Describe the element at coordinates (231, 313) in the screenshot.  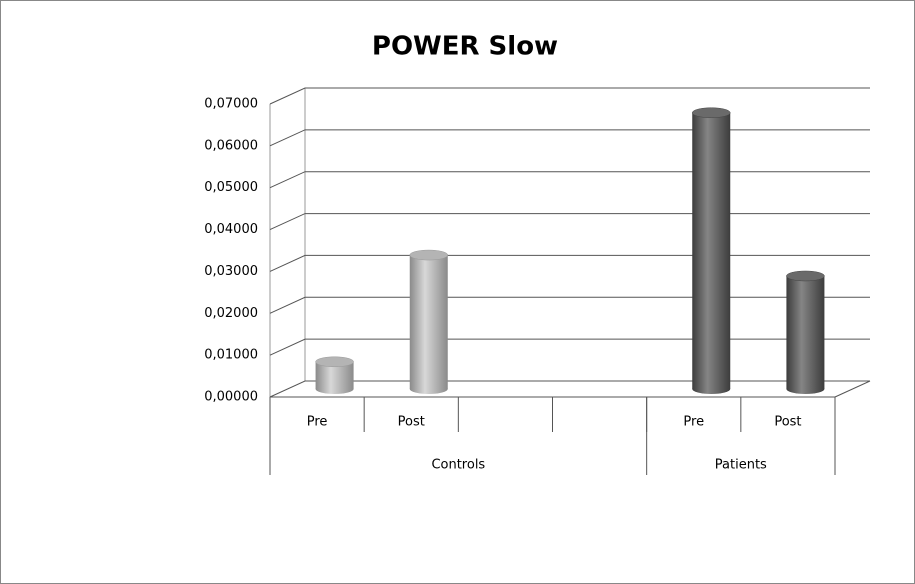
I see `y-tick-label: 0,02000` at that location.